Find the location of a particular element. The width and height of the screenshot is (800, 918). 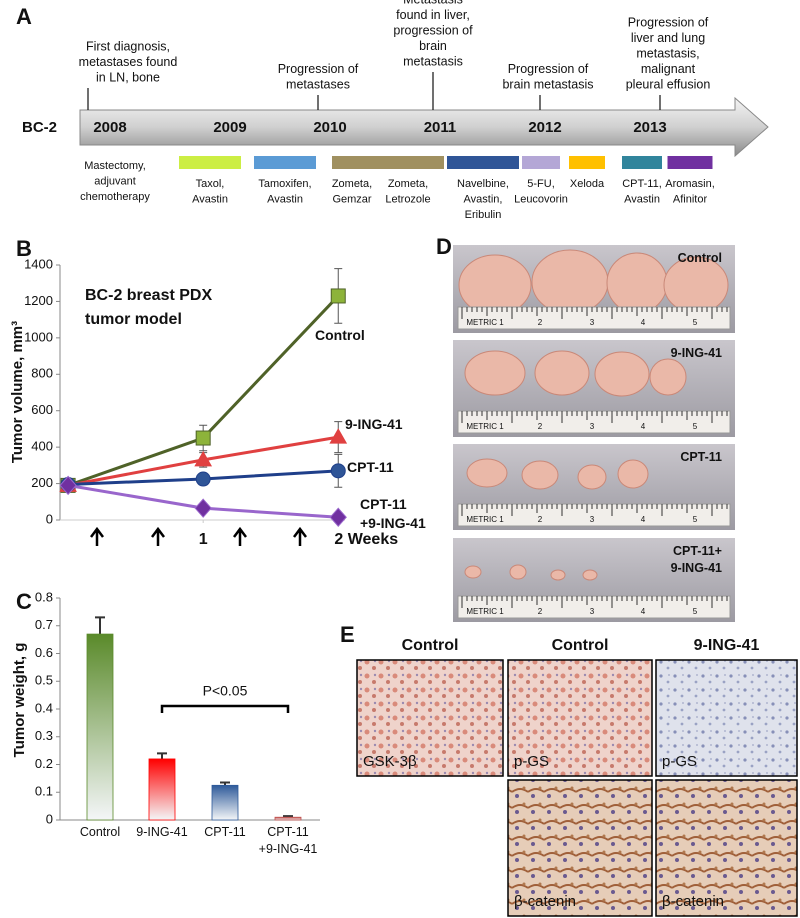

error-bar is located at coordinates (100, 625).